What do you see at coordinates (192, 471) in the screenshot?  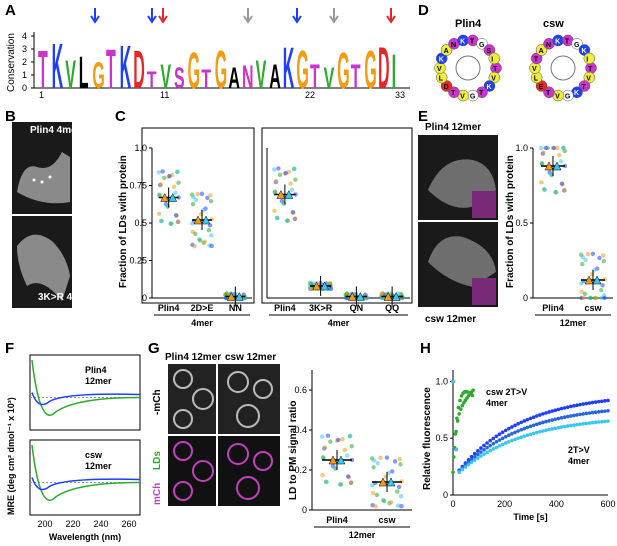 I see `micrograph-g-plin4-merge` at bounding box center [192, 471].